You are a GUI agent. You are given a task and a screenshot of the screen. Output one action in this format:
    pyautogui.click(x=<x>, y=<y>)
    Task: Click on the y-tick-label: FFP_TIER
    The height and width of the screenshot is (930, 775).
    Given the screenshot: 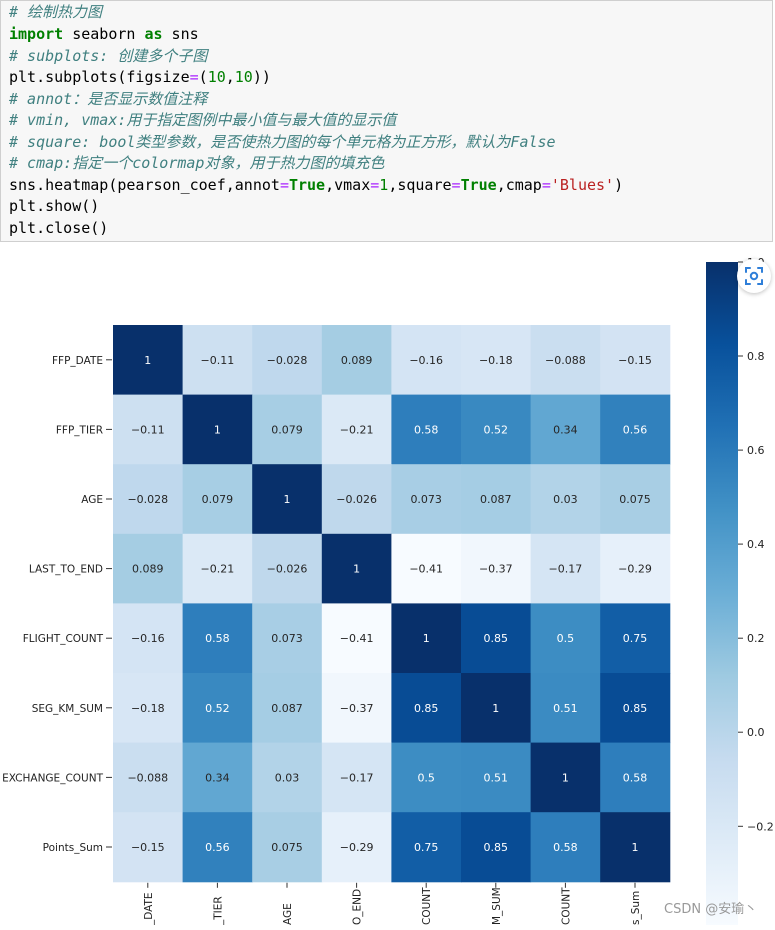 What is the action you would take?
    pyautogui.click(x=79, y=430)
    